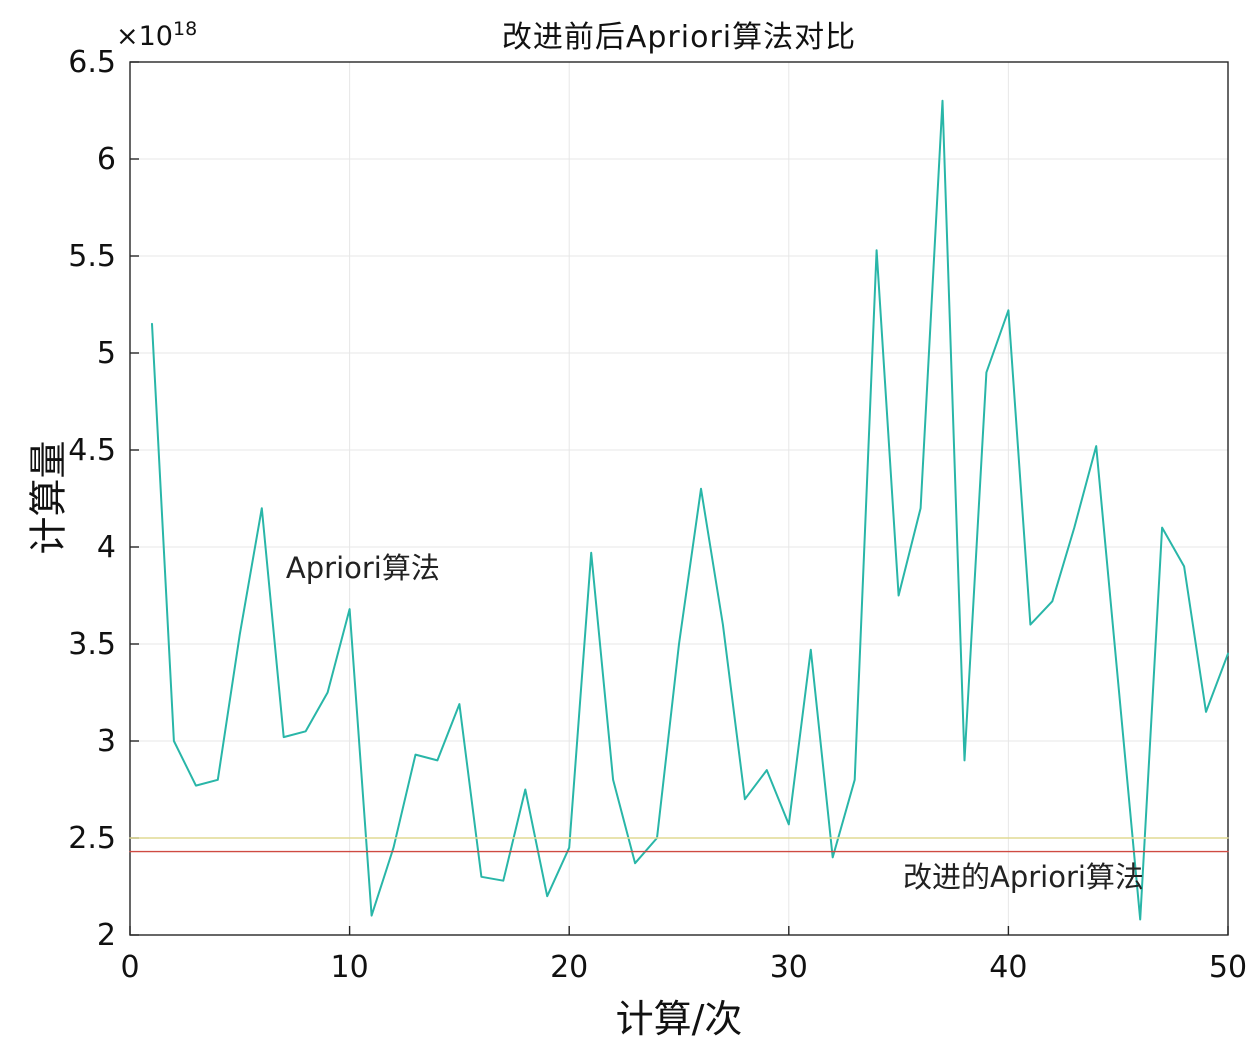 The height and width of the screenshot is (1056, 1260). What do you see at coordinates (106, 159) in the screenshot?
I see `y-tick-label: 6` at bounding box center [106, 159].